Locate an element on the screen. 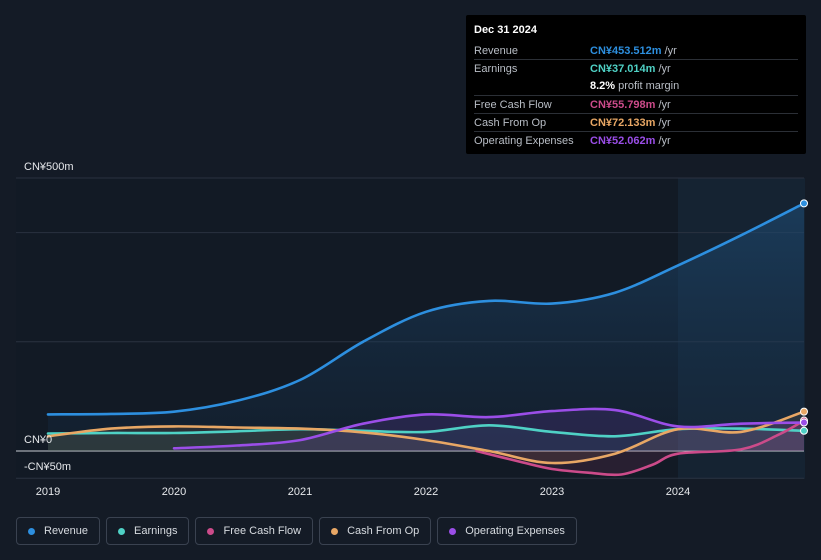 The image size is (821, 560). series-line-operating-expenses is located at coordinates (489, 428).